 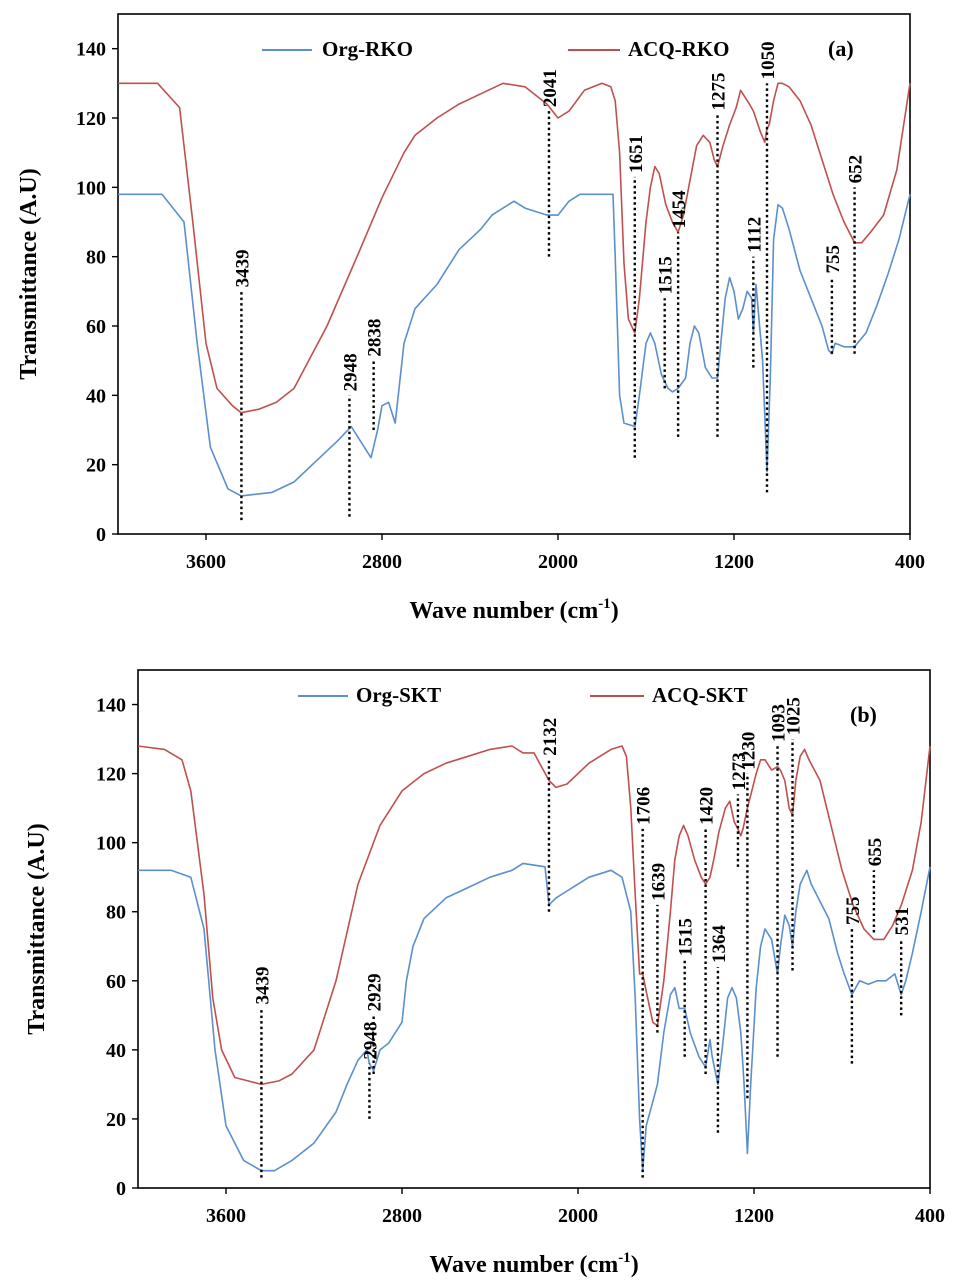 I want to click on peak-label-1454: 1454, so click(x=679, y=209).